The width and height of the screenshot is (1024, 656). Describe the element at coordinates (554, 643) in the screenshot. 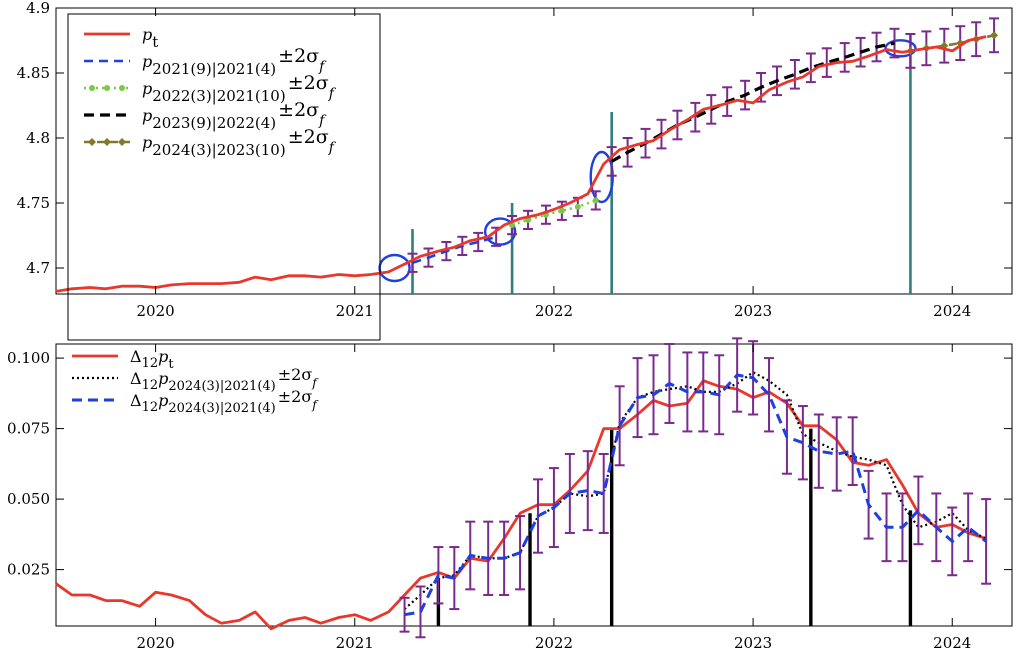

I see `bottom-x-tick-label: 2022` at that location.